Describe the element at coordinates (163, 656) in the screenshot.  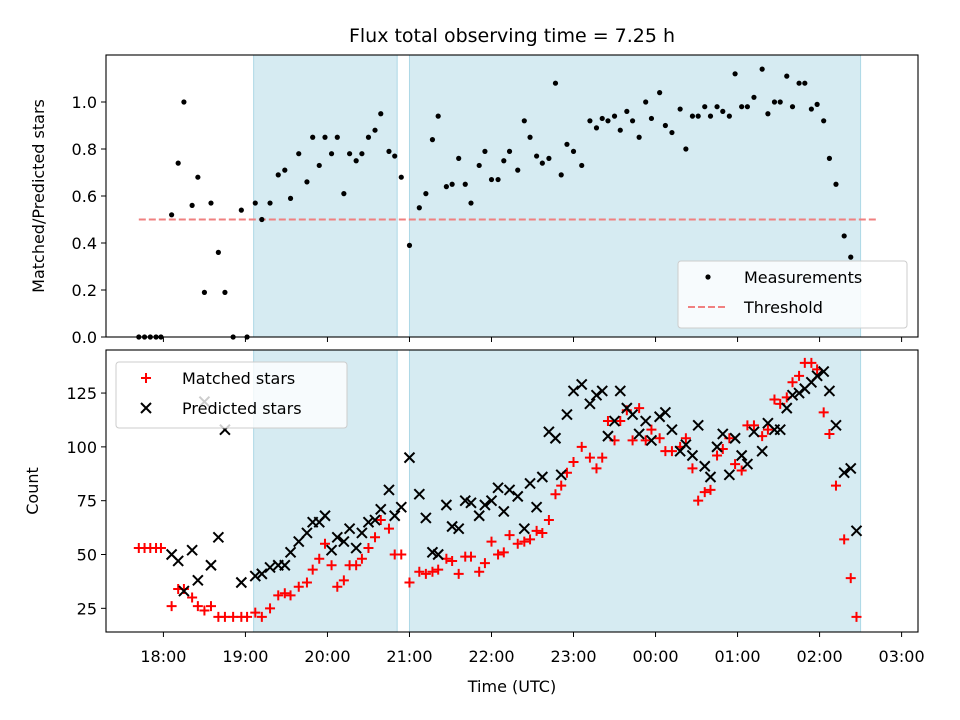
I see `x-tick-label-0: 18:00` at that location.